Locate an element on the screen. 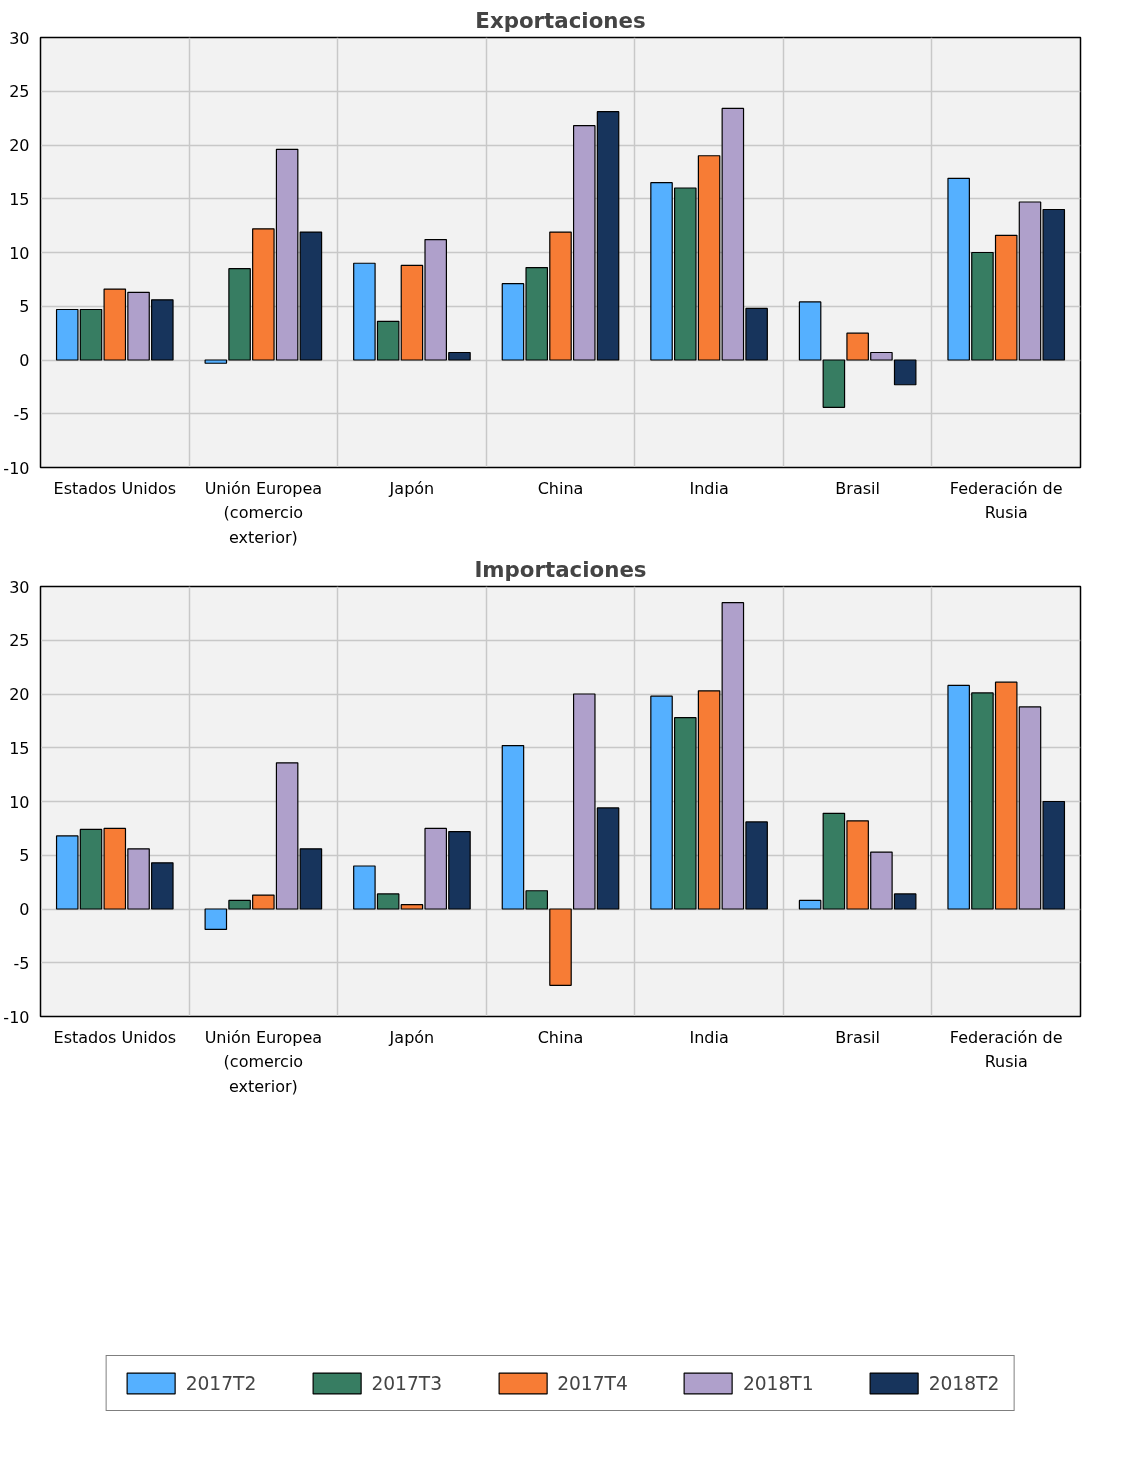  legend-label: 2017T3 is located at coordinates (407, 1383).